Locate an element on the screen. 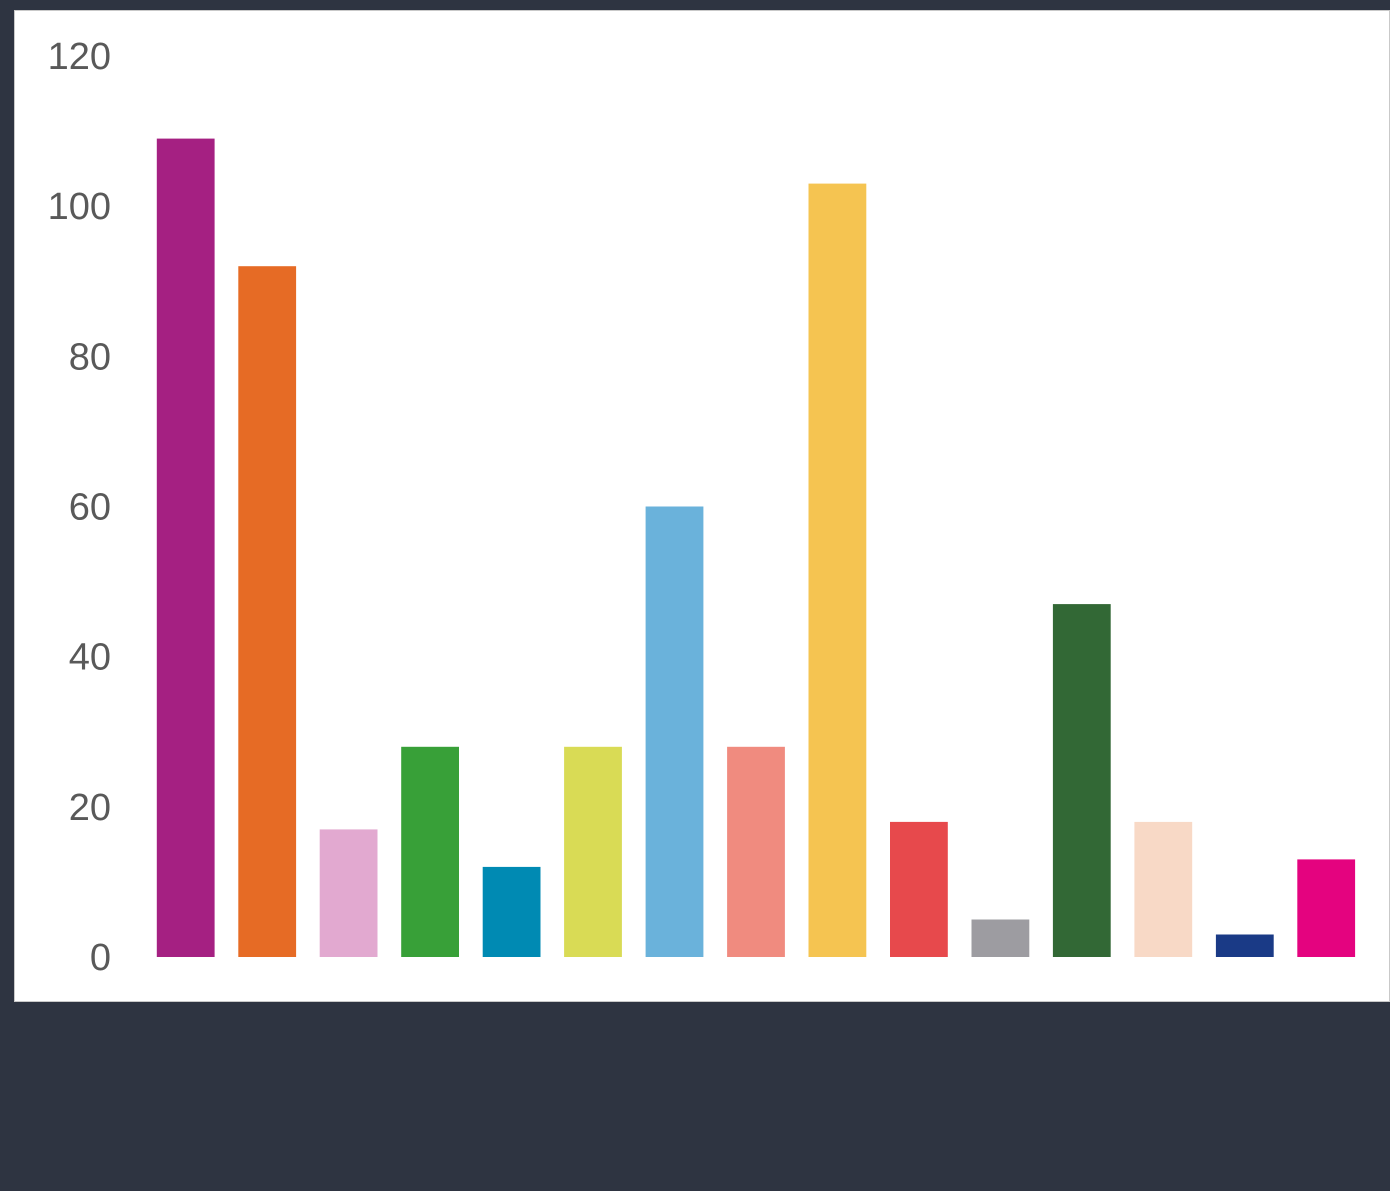 The height and width of the screenshot is (1191, 1390). y-axis: 0 20 40 60 80 100 120 is located at coordinates (79, 507).